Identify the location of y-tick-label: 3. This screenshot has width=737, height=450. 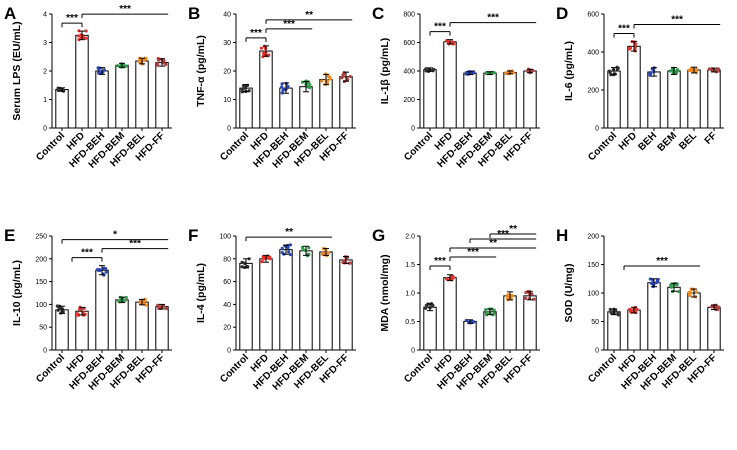
(45, 43).